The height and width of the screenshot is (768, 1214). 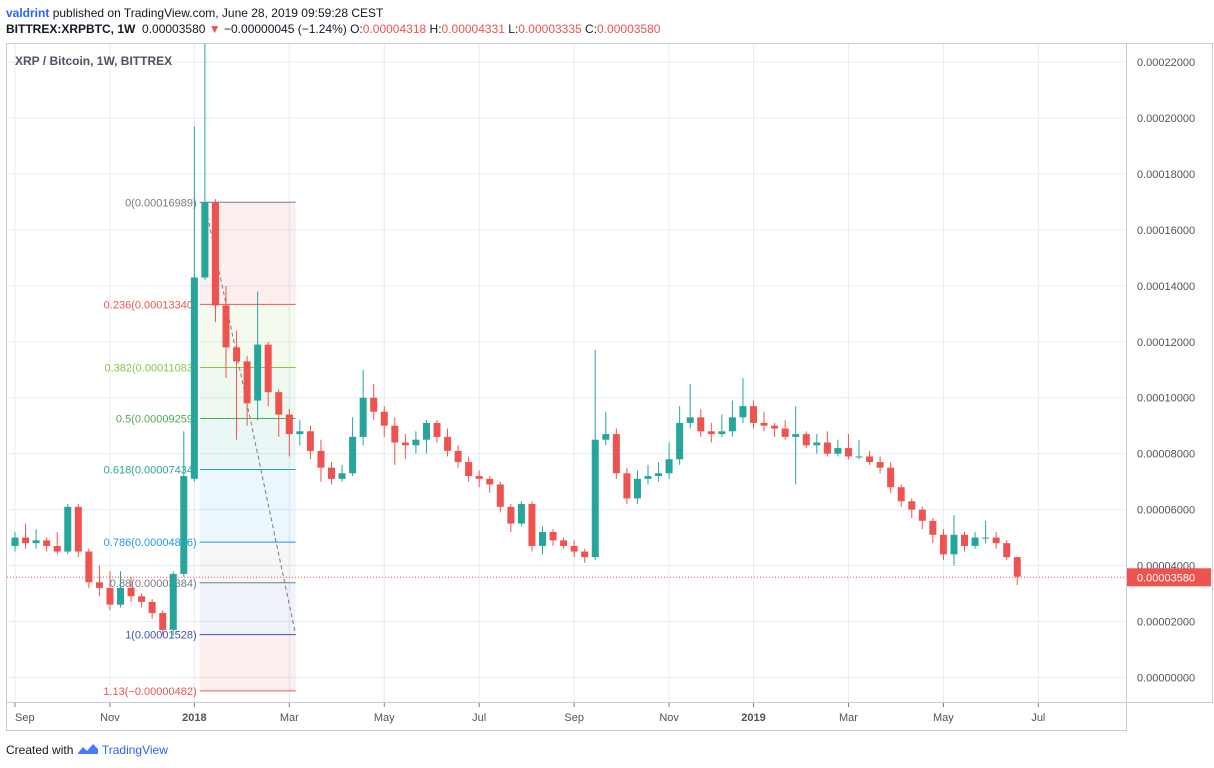 I want to click on time-tick-label: 2019, so click(x=753, y=718).